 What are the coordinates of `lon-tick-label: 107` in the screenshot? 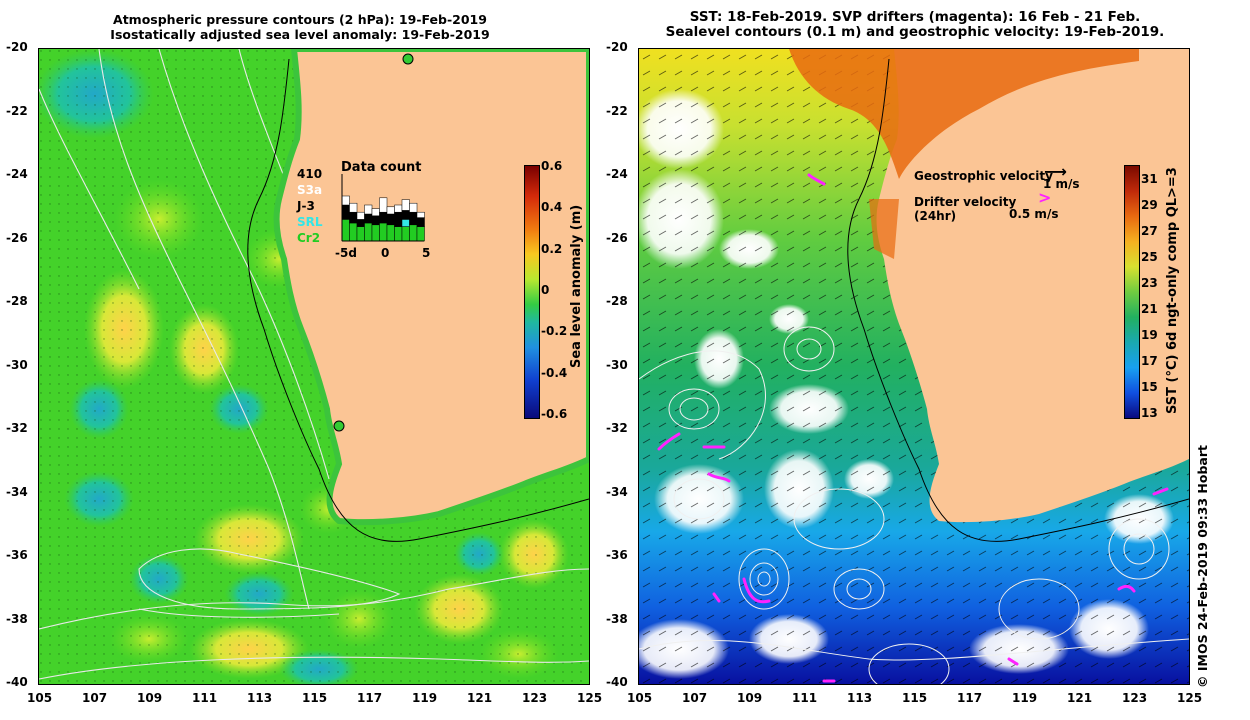 It's located at (95, 698).